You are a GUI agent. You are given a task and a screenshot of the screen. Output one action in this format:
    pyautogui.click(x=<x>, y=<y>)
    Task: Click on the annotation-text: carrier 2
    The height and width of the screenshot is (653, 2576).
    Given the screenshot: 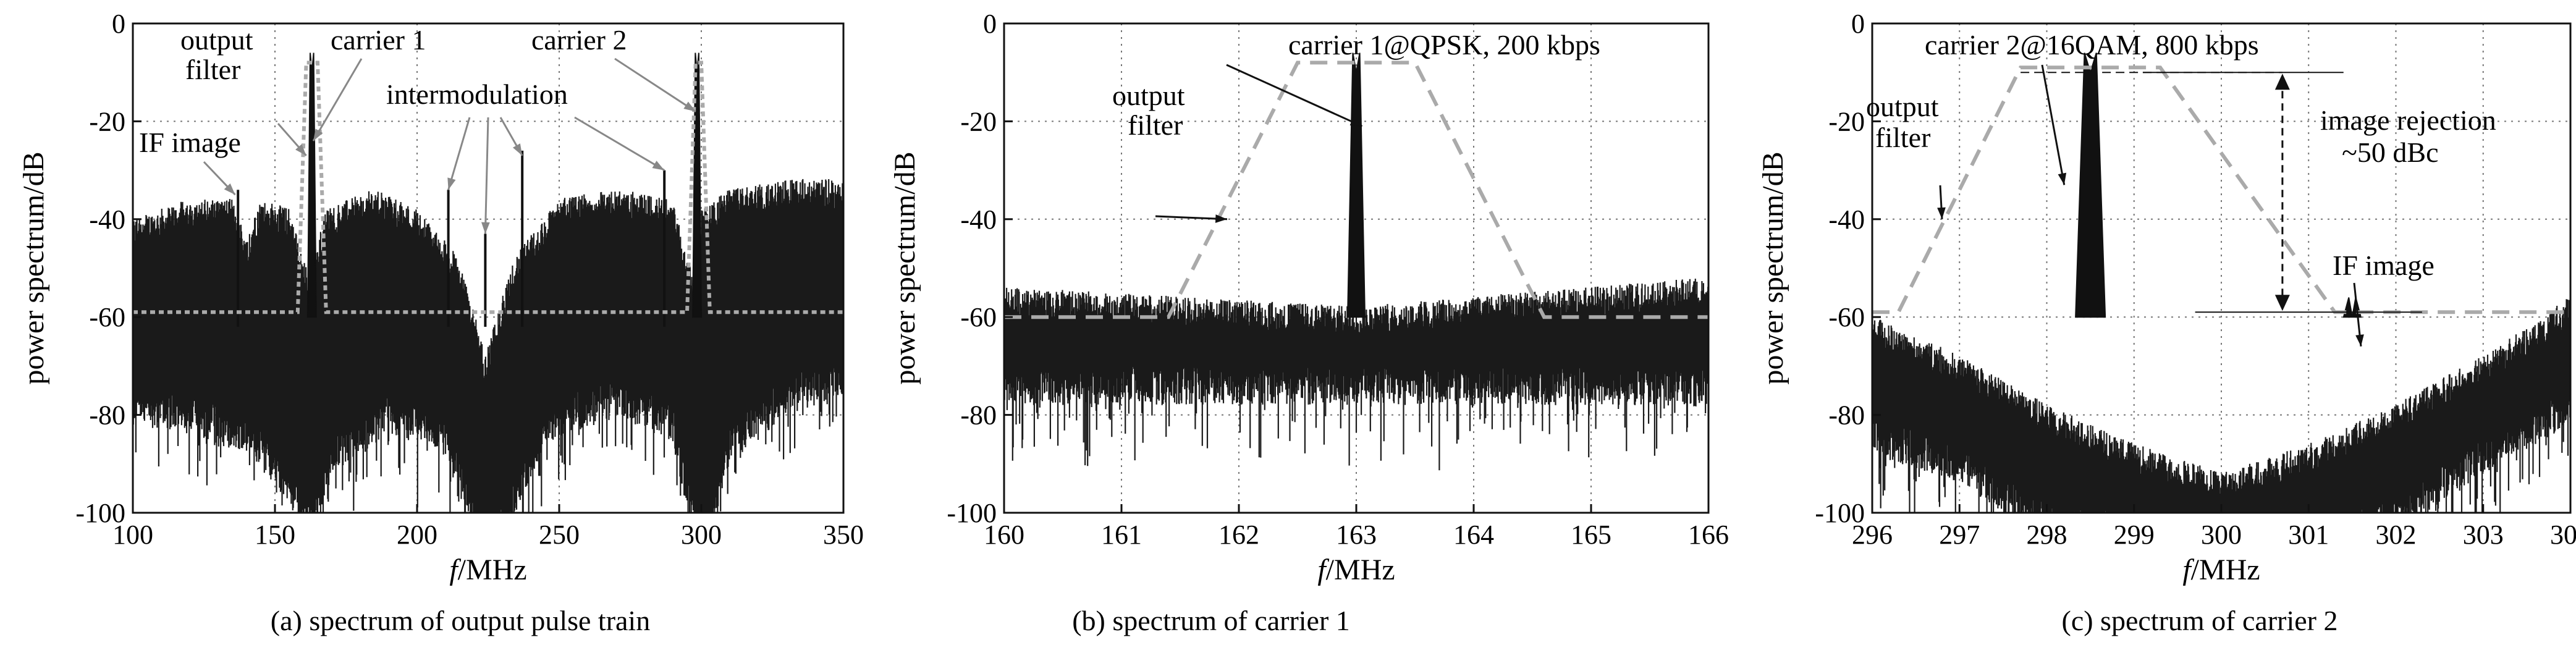 What is the action you would take?
    pyautogui.click(x=579, y=40)
    